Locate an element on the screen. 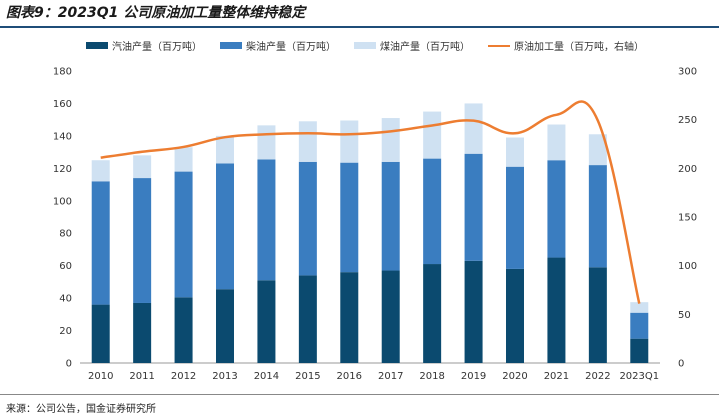 The image size is (719, 420). legend-item-kerosene: 煤油产量（百万吨） is located at coordinates (412, 45).